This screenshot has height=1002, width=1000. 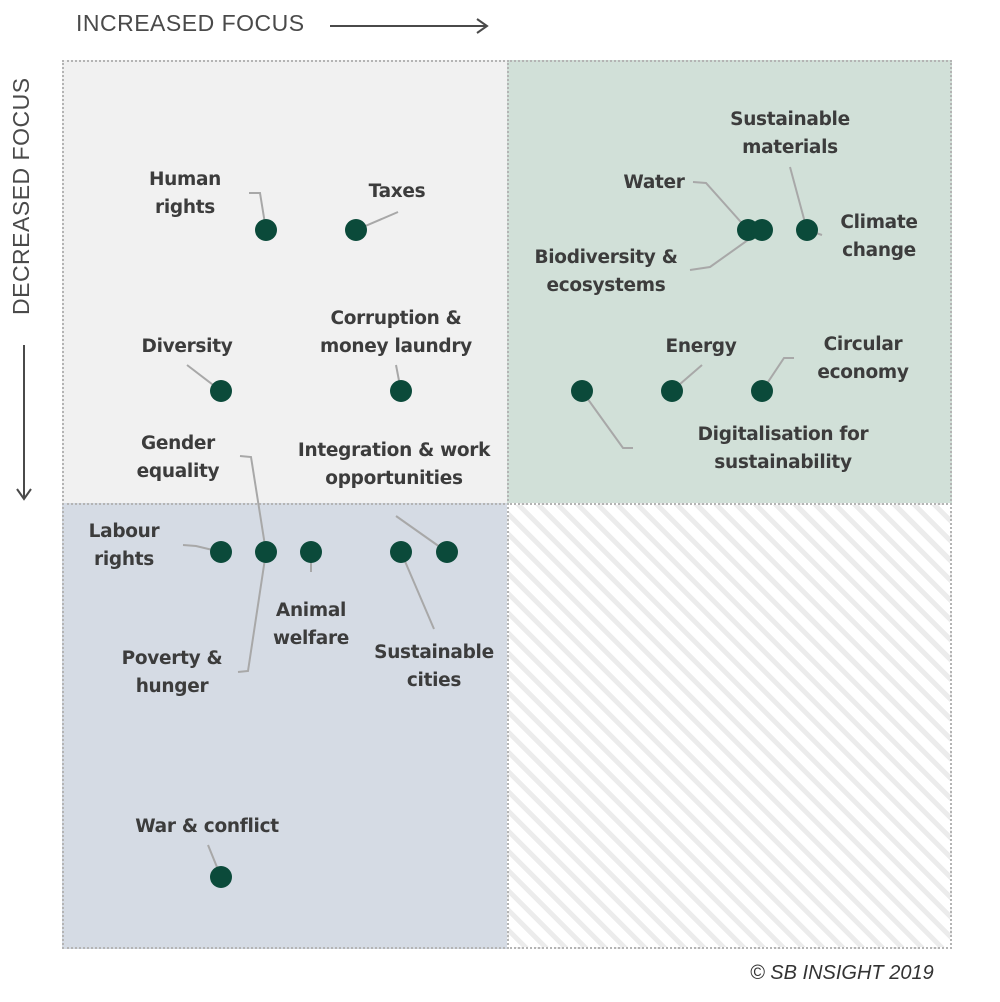 What do you see at coordinates (409, 26) in the screenshot?
I see `right-arrow-icon` at bounding box center [409, 26].